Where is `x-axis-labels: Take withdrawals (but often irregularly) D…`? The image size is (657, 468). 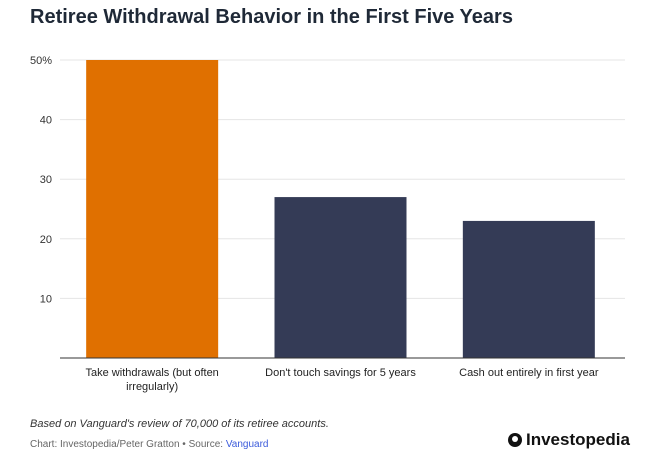
x-axis-labels: Take withdrawals (but often irregularly) D… is located at coordinates (342, 380).